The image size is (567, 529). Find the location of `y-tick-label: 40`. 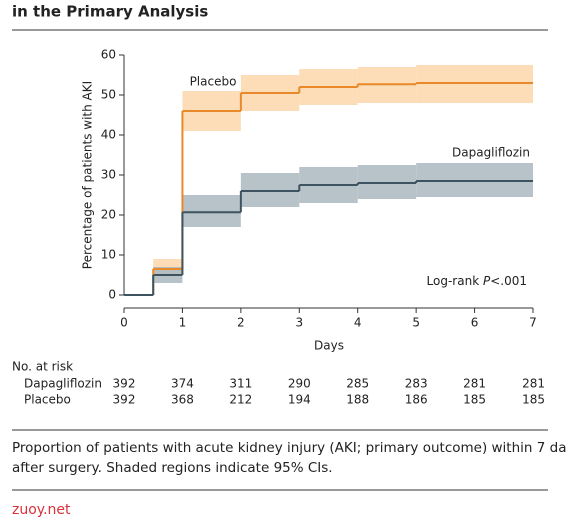

y-tick-label: 40 is located at coordinates (108, 135).